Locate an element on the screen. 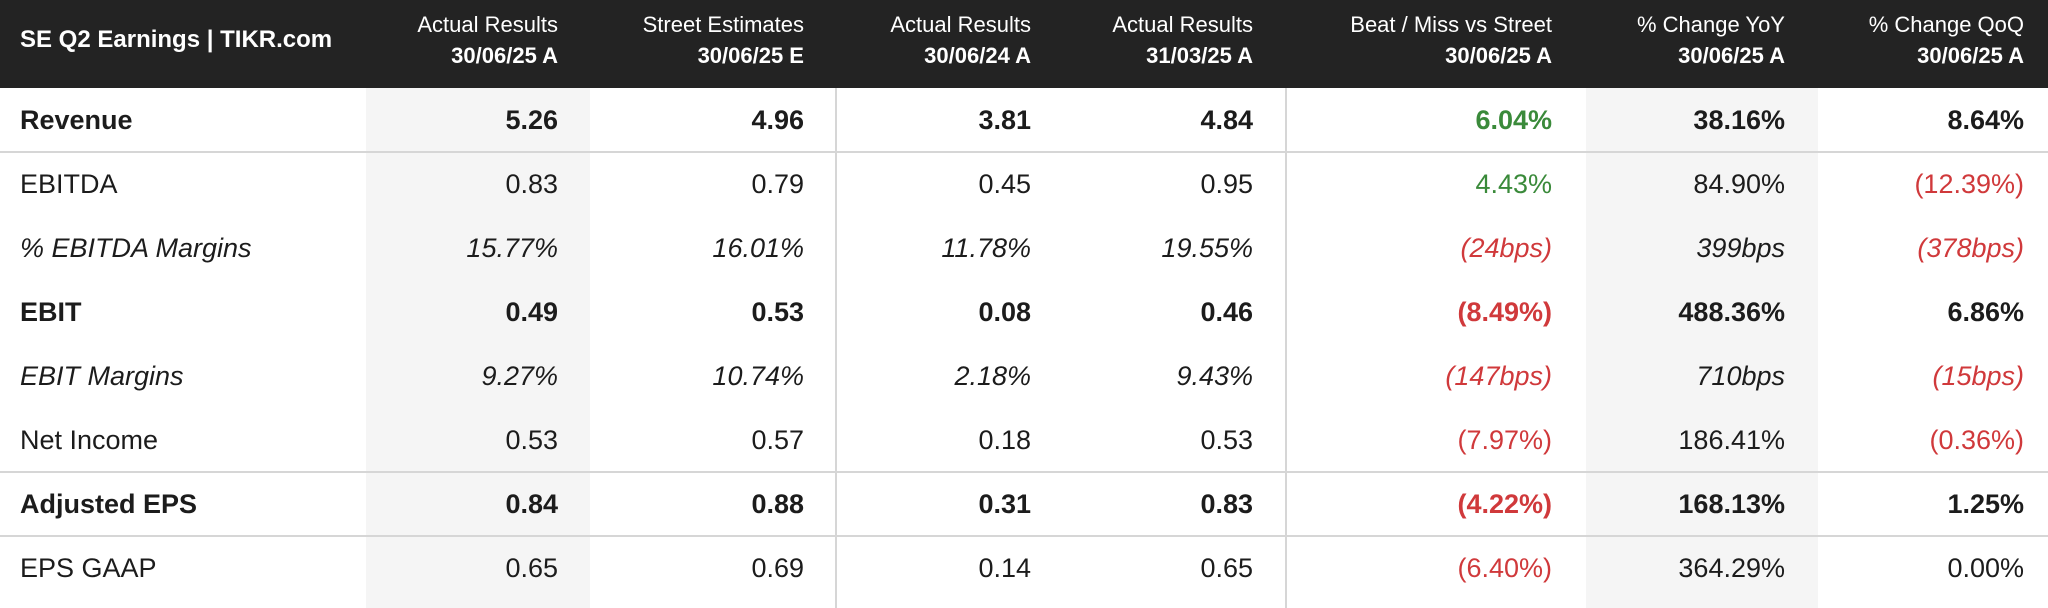  column-label: Street Estimates is located at coordinates (723, 24).